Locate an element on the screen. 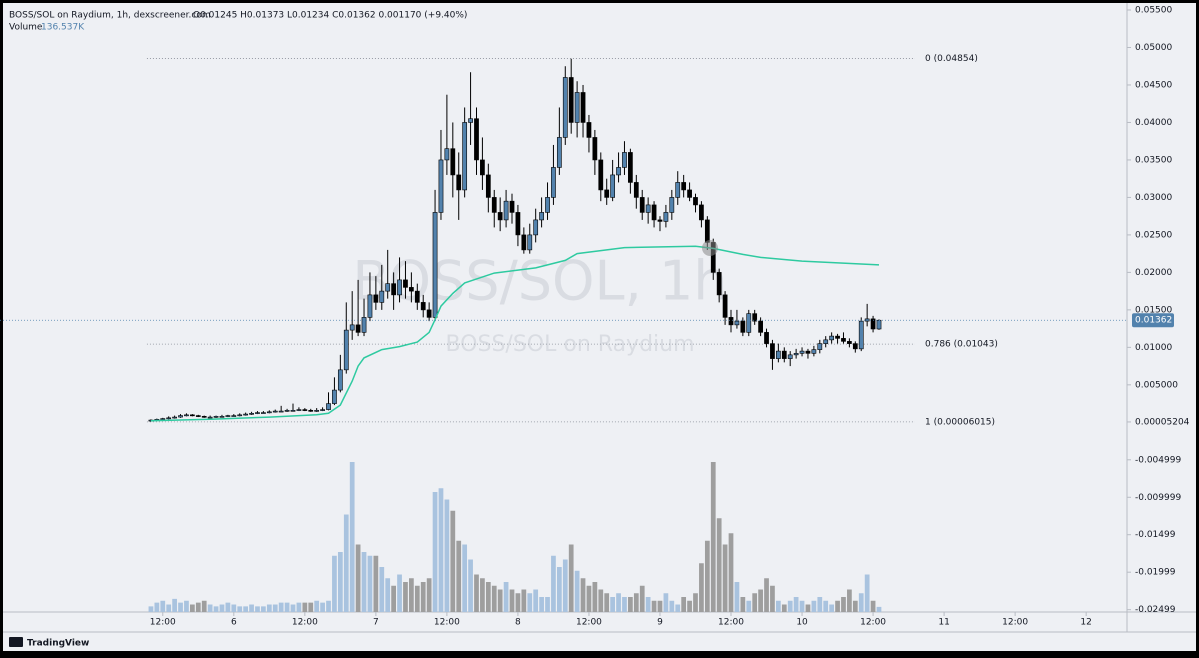  volume-label: Volume is located at coordinates (26, 28).